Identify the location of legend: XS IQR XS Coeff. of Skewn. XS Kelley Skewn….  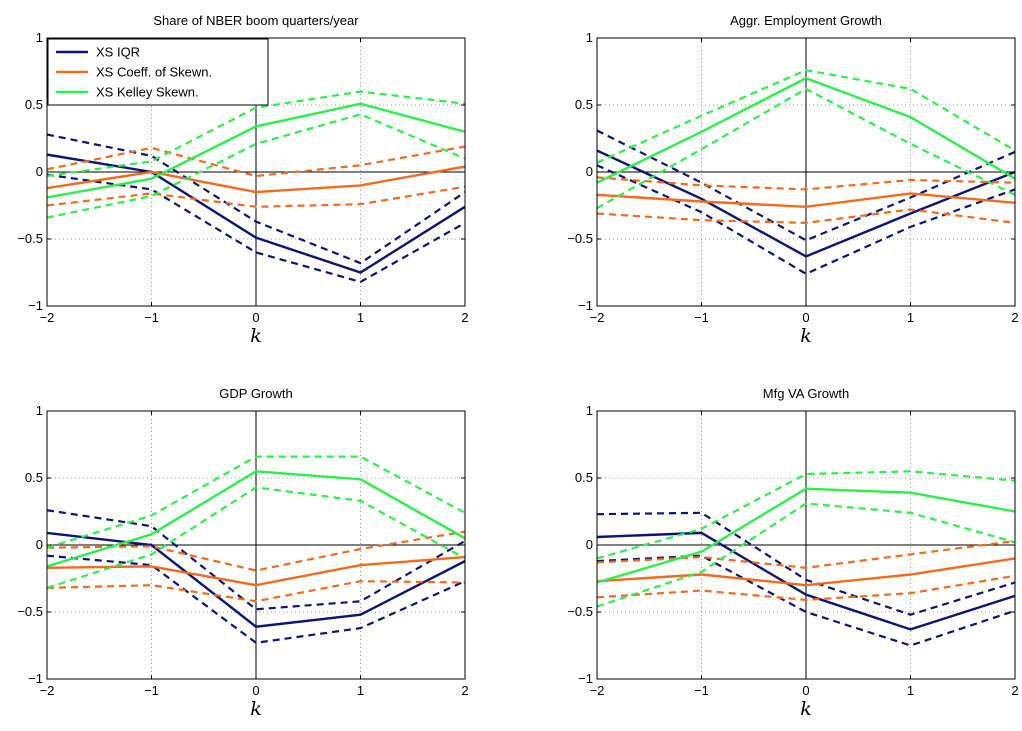
(158, 72).